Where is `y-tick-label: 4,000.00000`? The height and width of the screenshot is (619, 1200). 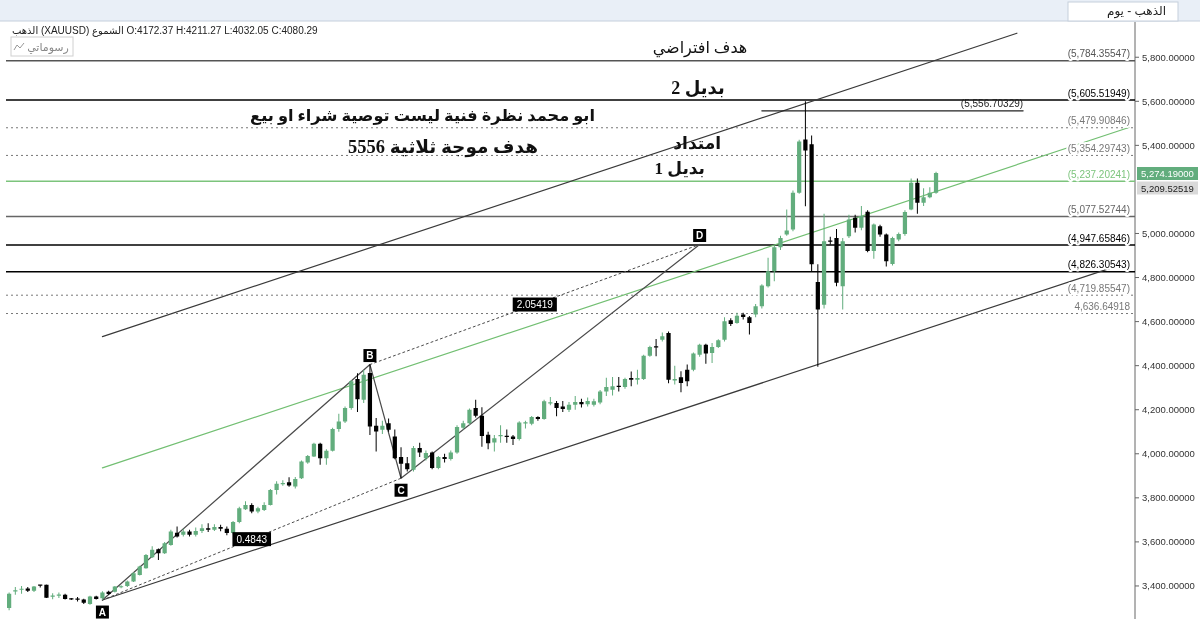
y-tick-label: 4,000.00000 is located at coordinates (1168, 454).